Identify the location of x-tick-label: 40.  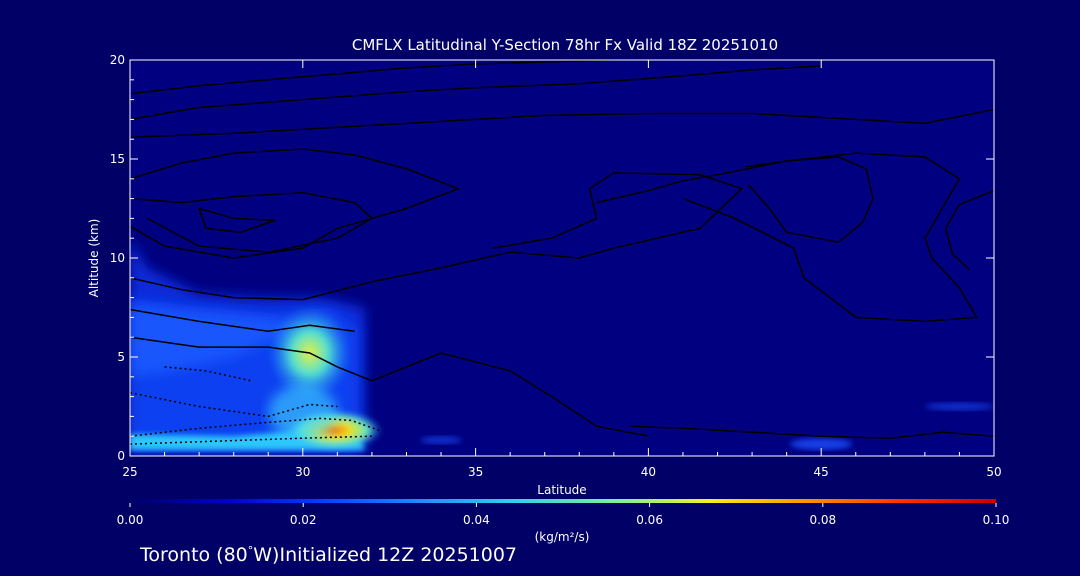
(648, 472).